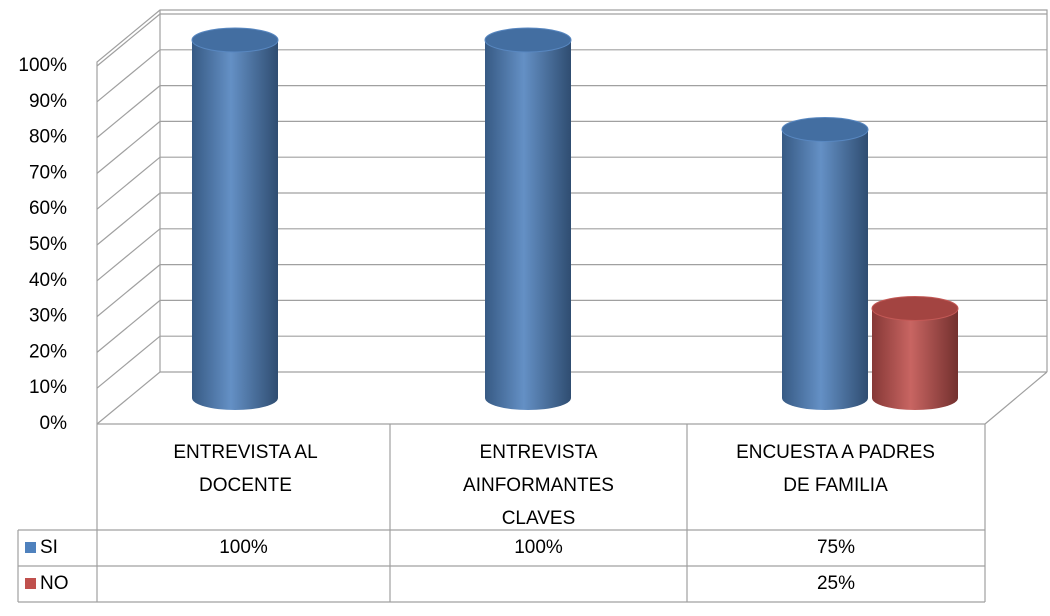 This screenshot has height=616, width=1050. I want to click on data-label: 25%, so click(836, 583).